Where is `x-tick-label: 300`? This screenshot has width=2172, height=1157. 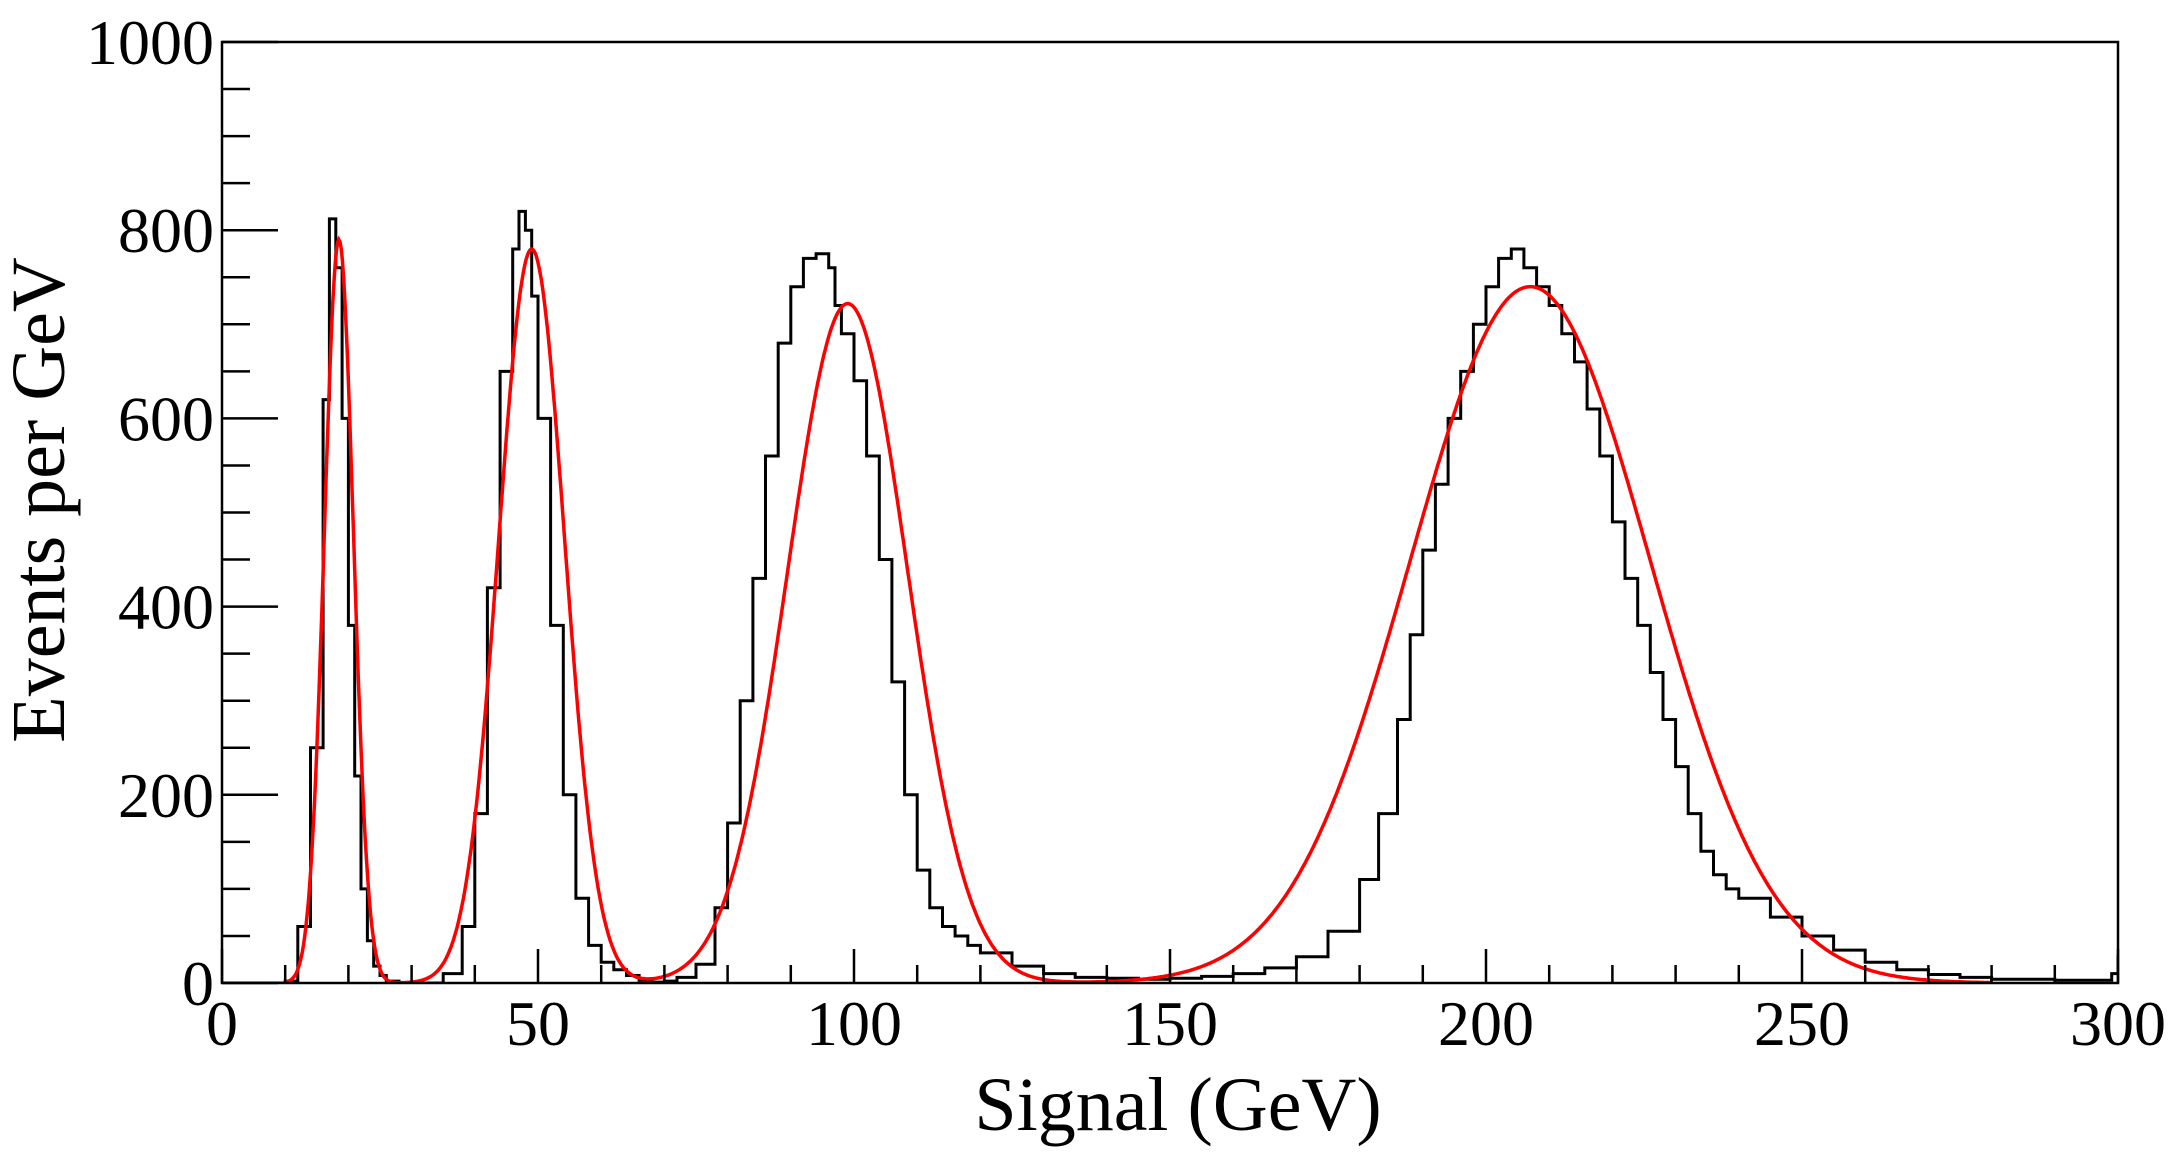 x-tick-label: 300 is located at coordinates (2118, 1023).